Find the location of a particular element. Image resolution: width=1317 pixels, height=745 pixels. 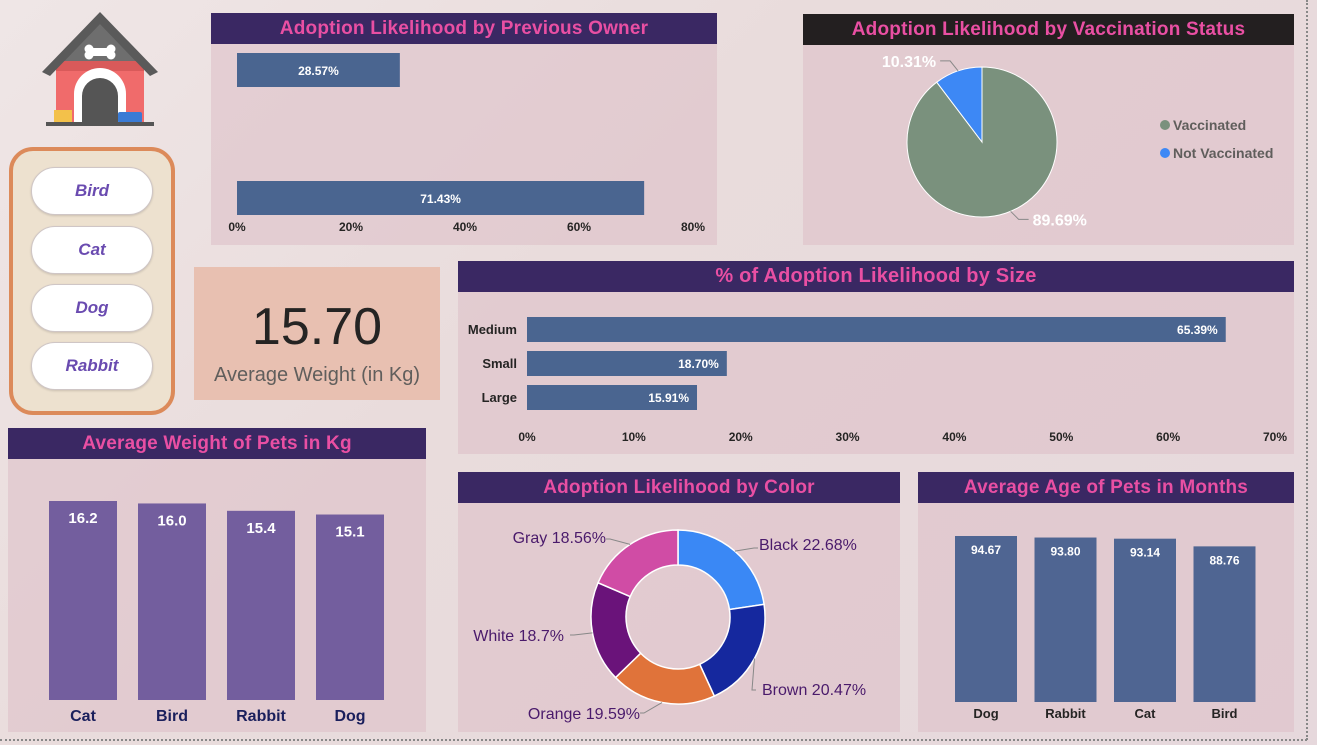

data-label: 28.57% is located at coordinates (318, 71).